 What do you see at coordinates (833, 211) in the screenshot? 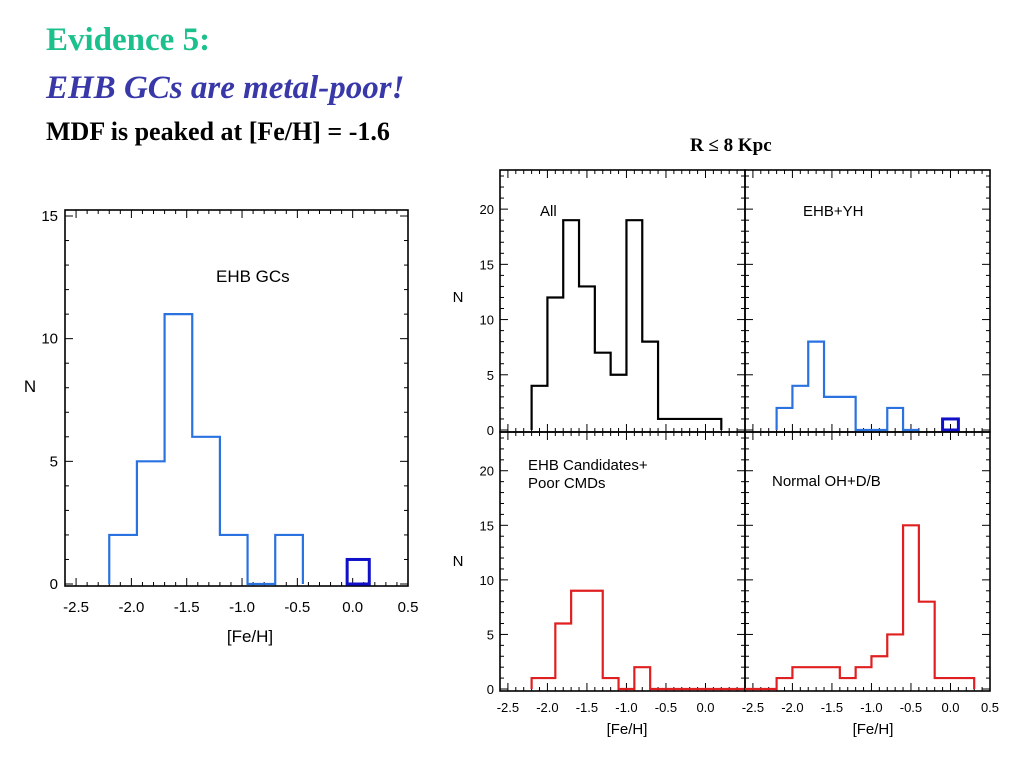
I see `panel-label: EHB+YH` at bounding box center [833, 211].